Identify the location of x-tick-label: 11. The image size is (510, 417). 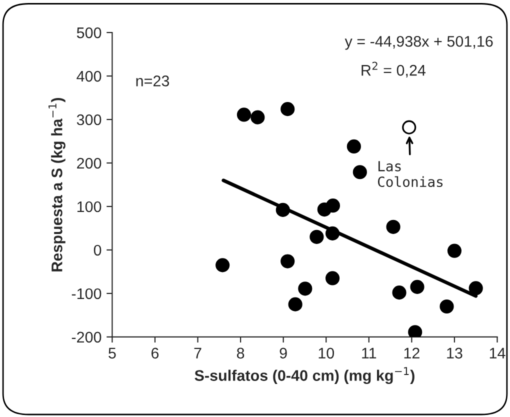
(369, 353).